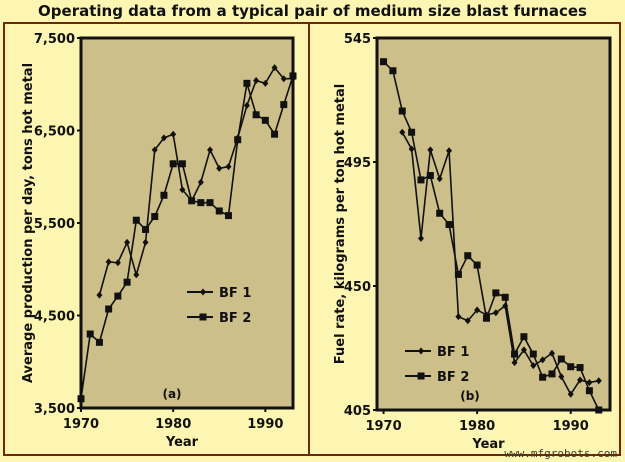 This screenshot has height=462, width=625. I want to click on watermark: www.mfgrobots.com, so click(560, 453).